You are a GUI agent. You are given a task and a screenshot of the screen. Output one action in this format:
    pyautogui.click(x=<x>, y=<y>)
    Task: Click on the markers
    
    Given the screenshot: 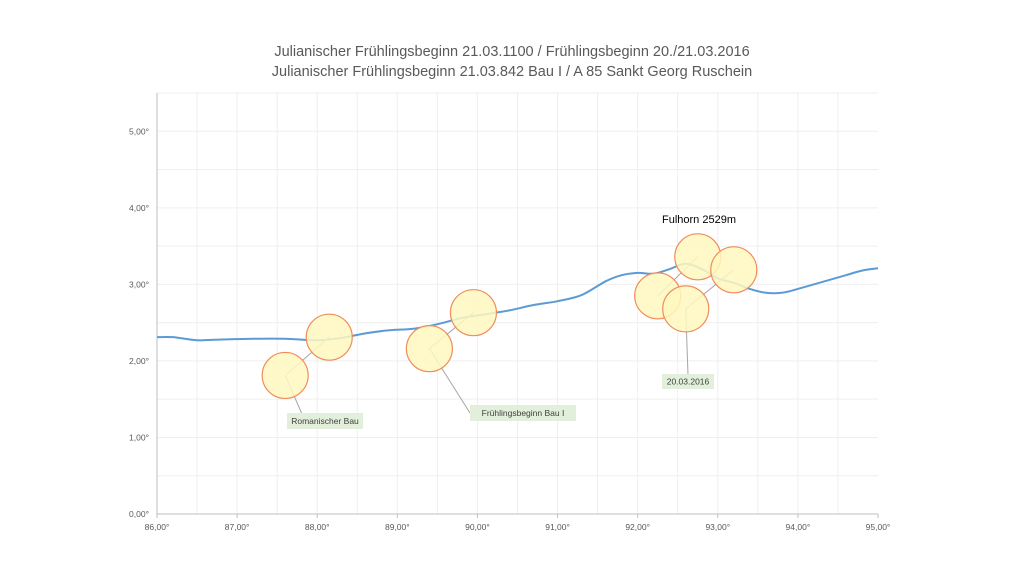 What is the action you would take?
    pyautogui.click(x=509, y=316)
    